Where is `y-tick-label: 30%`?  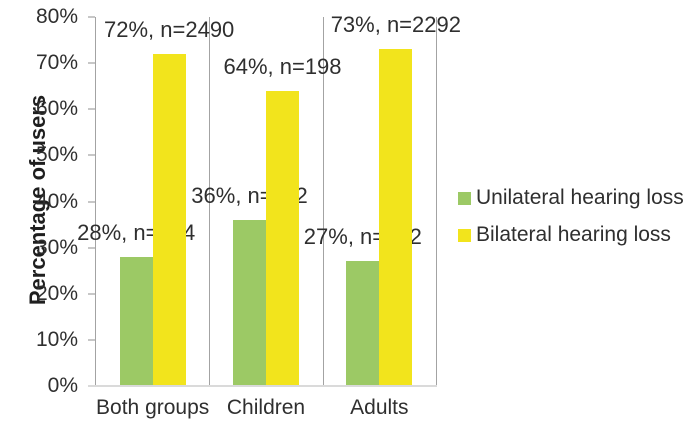
y-tick-label: 30% is located at coordinates (56, 247).